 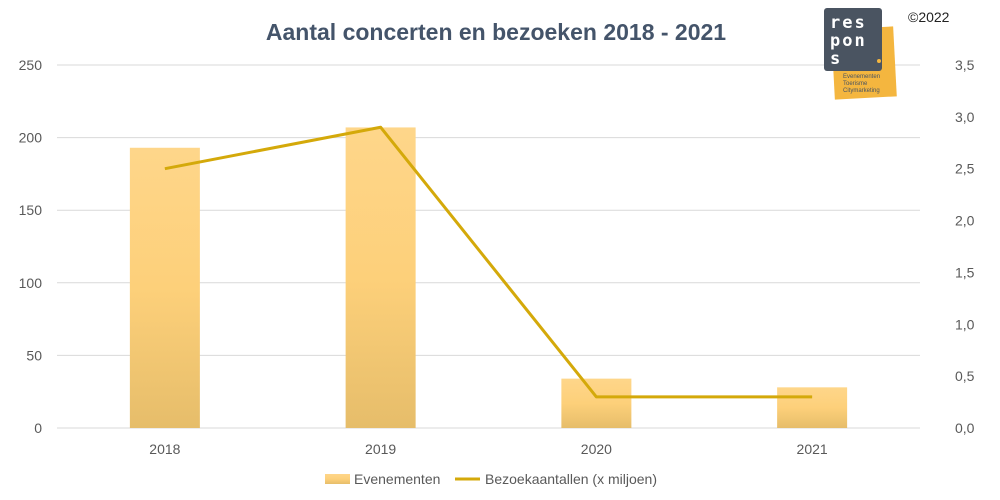 I want to click on y2-tick-label: 3,0, so click(x=965, y=117).